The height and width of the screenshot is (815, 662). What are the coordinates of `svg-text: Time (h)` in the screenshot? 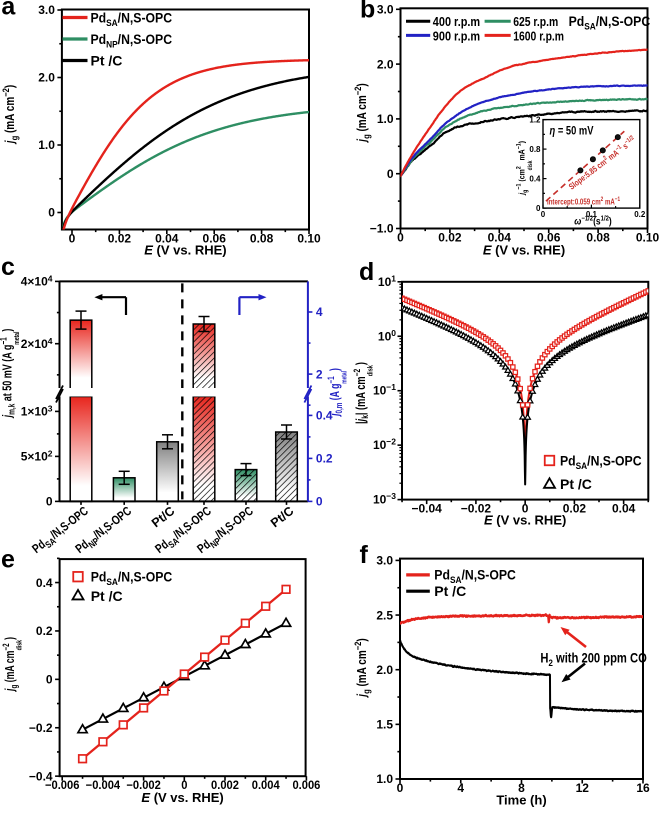 It's located at (521, 800).